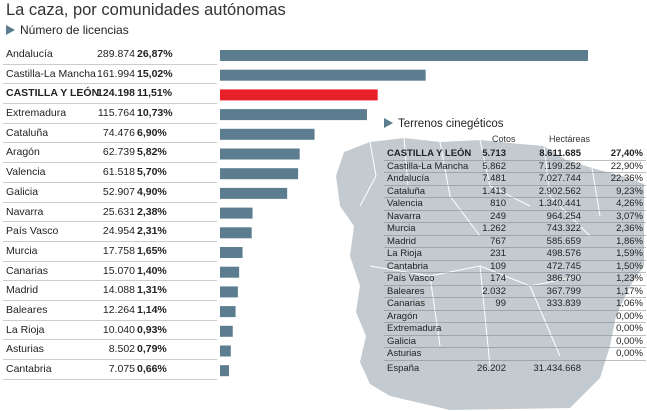  What do you see at coordinates (155, 113) in the screenshot?
I see `percent-label: 10,73%` at bounding box center [155, 113].